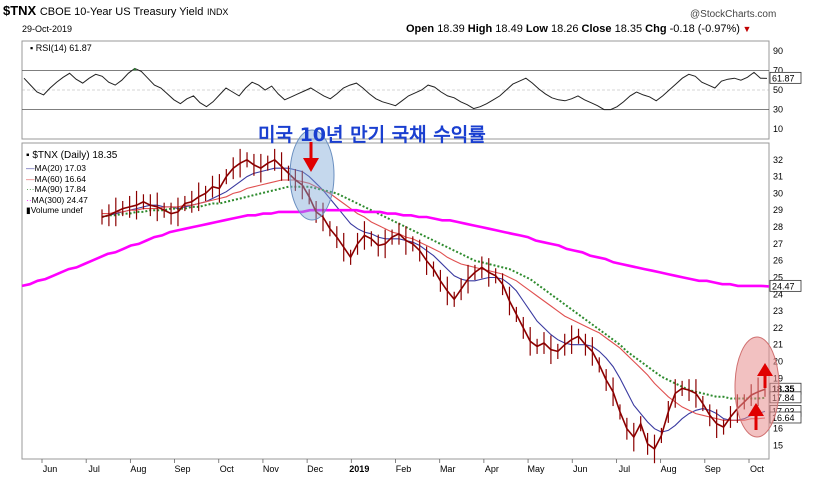 Image resolution: width=820 pixels, height=481 pixels. I want to click on price-tick-label: 27, so click(778, 244).